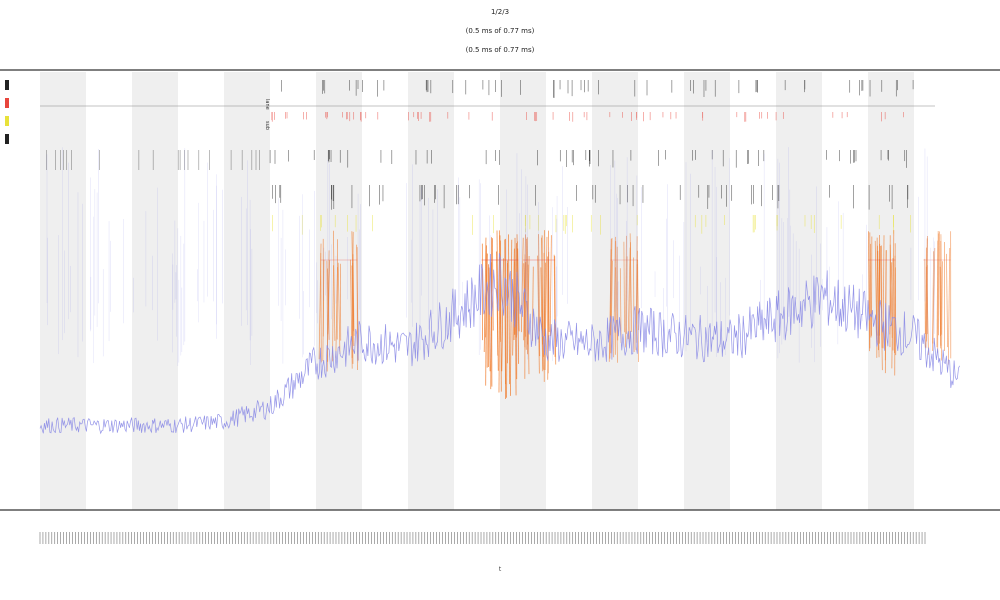 This screenshot has width=1000, height=600. I want to click on row-label: sub, so click(267, 125).